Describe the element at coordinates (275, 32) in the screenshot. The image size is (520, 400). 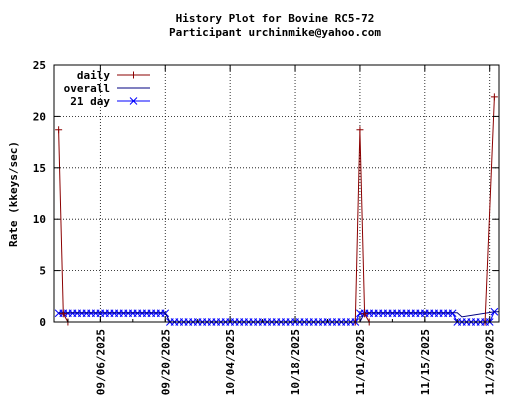
I see `chart-subtitle: Participant urchinmike@yahoo.com` at that location.